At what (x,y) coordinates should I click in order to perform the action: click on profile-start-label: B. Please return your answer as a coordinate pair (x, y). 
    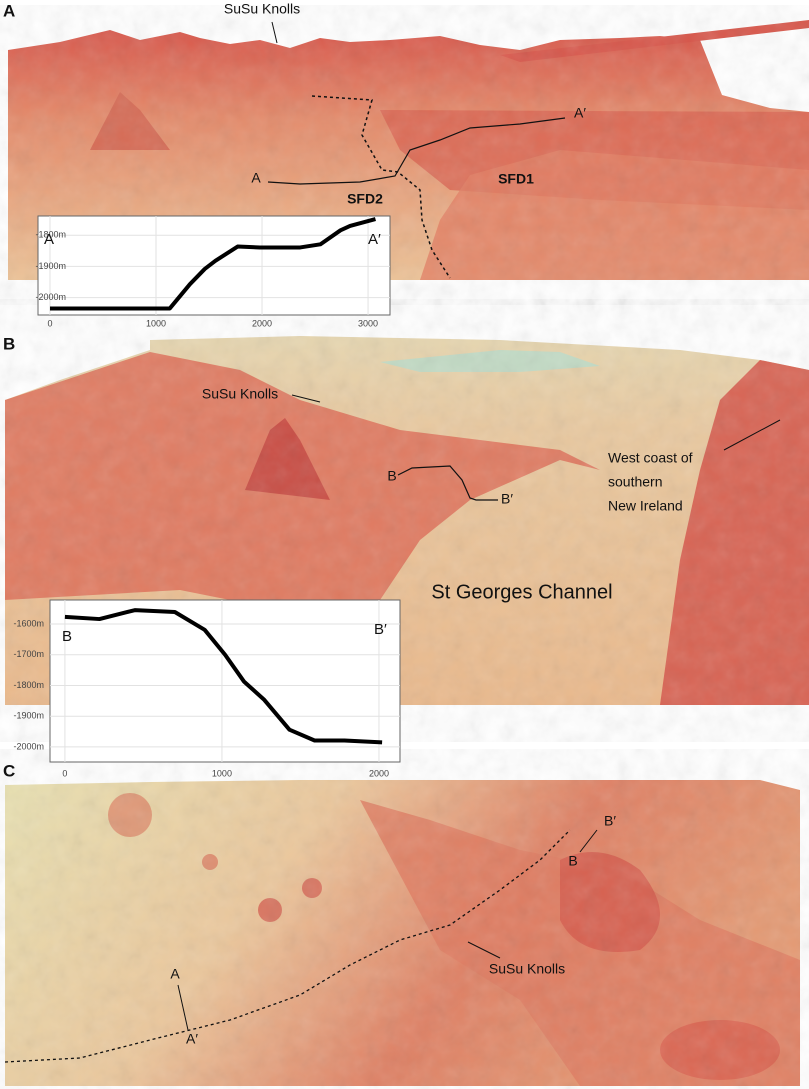
    Looking at the image, I should click on (67, 636).